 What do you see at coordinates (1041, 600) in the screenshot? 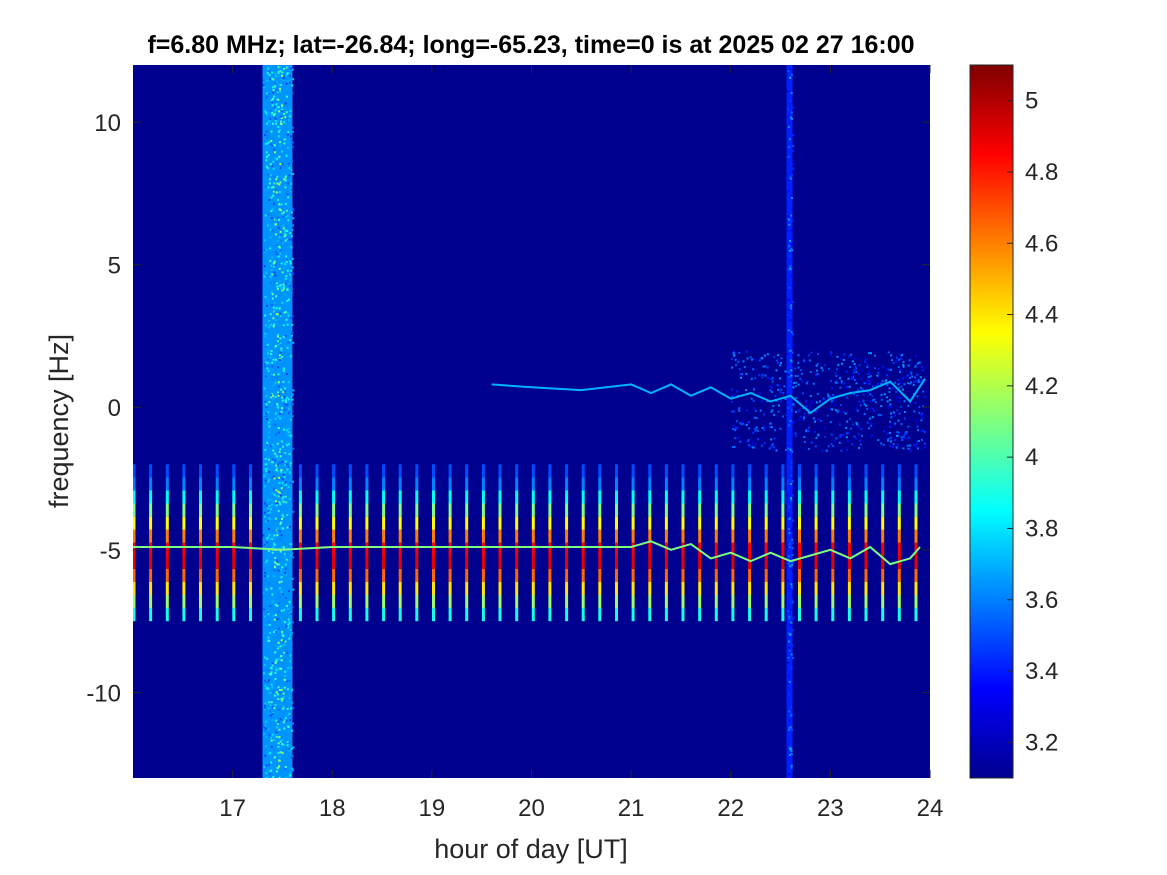
I see `colorbar-tick-label: 3.6` at bounding box center [1041, 600].